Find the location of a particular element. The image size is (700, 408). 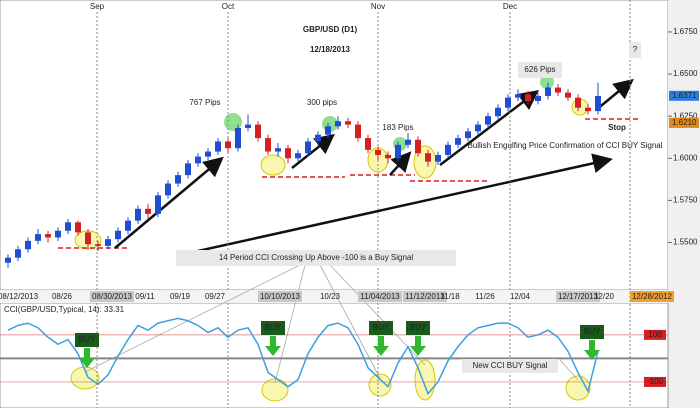

annotation: Stop is located at coordinates (617, 127).